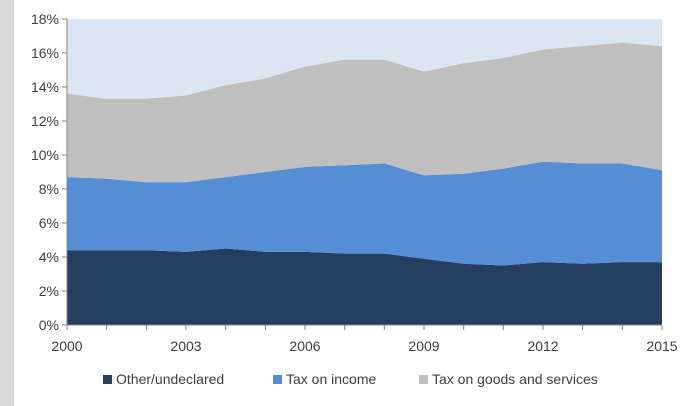 This screenshot has height=406, width=692. I want to click on y-tick-label: 4%, so click(49, 257).